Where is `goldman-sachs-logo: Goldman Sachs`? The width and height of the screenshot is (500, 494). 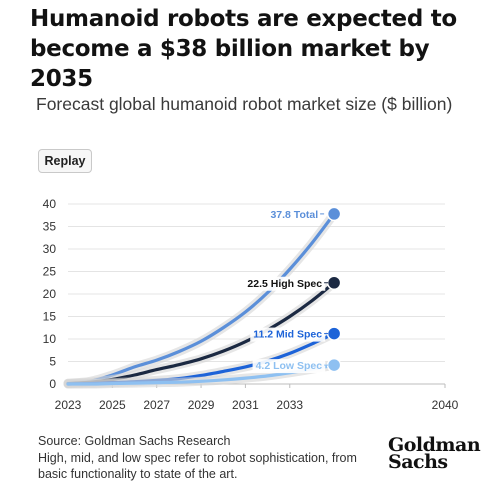 goldman-sachs-logo: Goldman Sachs is located at coordinates (434, 453).